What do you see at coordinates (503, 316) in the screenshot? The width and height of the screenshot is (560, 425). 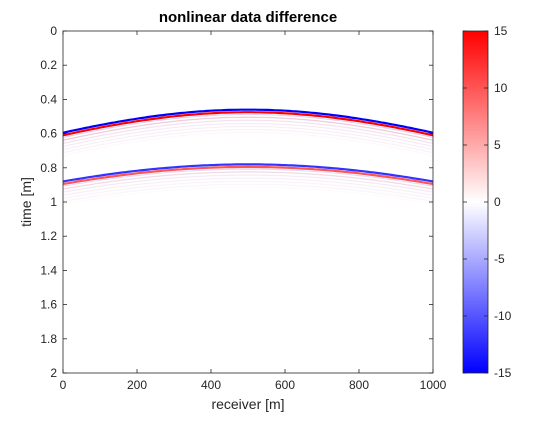 I see `colorbar-tick-label: -10` at bounding box center [503, 316].